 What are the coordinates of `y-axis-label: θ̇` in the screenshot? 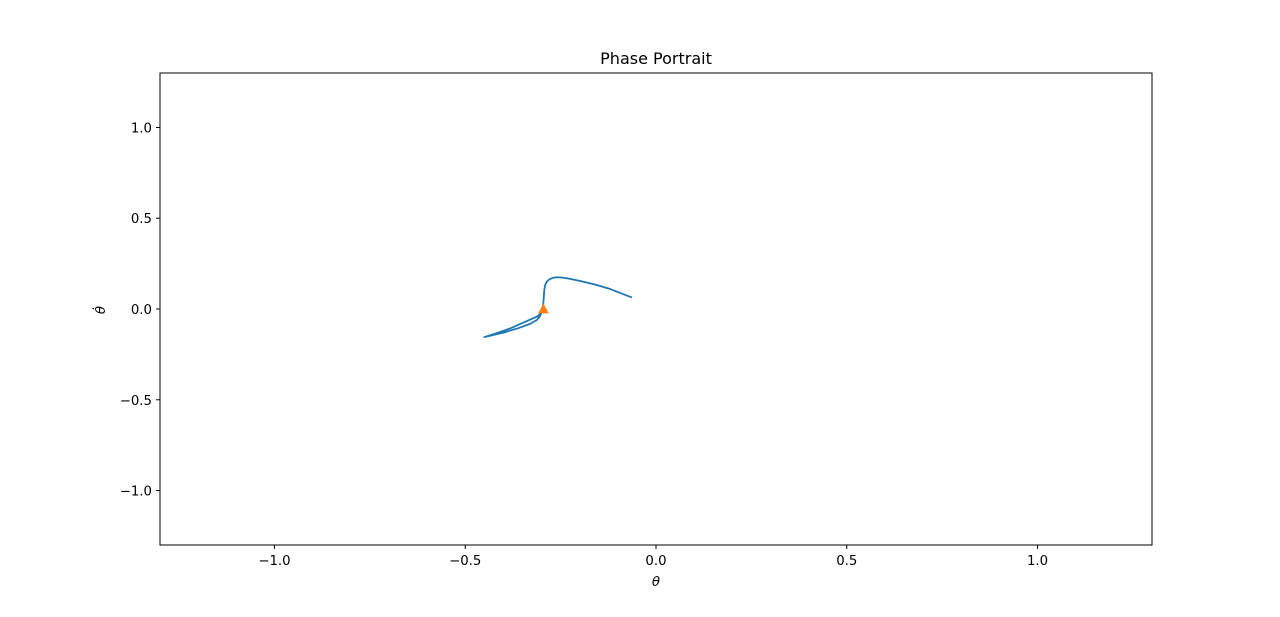 It's located at (100, 310).